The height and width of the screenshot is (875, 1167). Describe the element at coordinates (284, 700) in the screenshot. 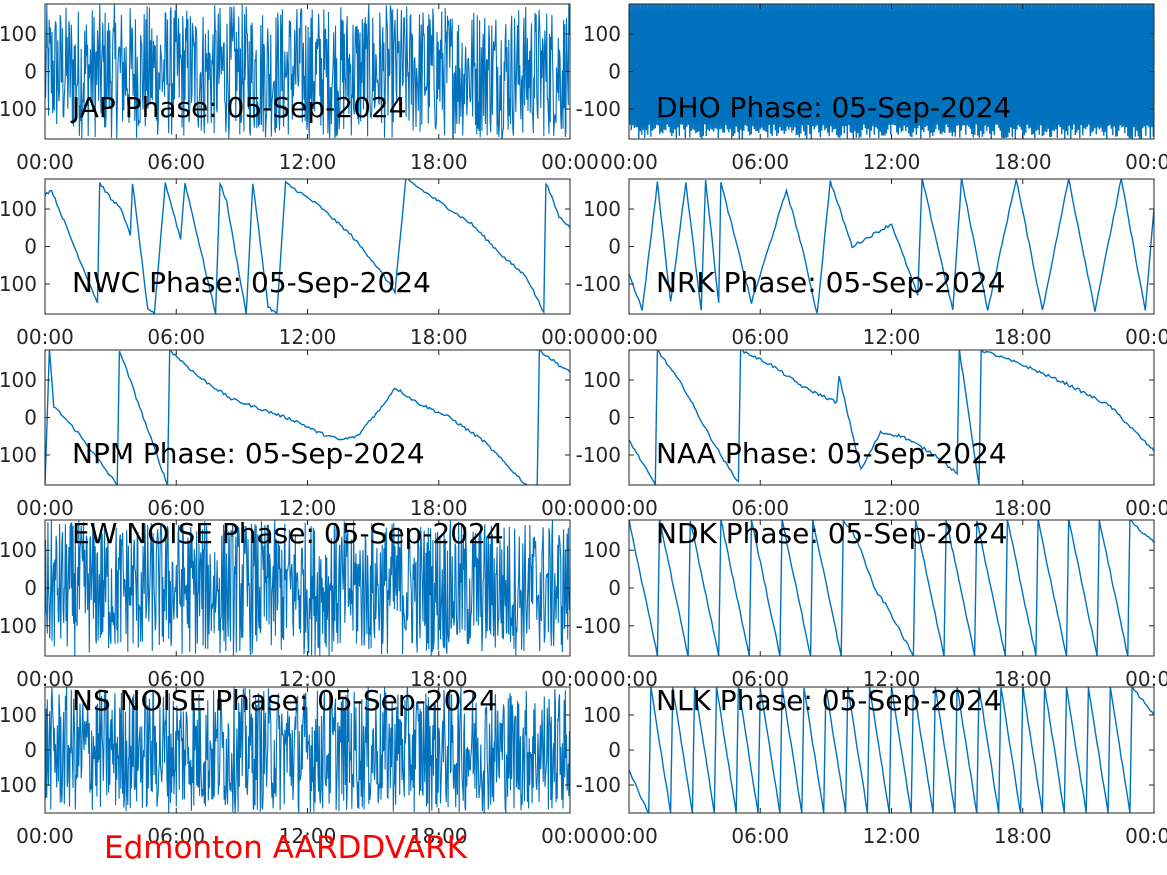

I see `panel-title: NS NOISE Phase: 05-Sep-2024` at that location.